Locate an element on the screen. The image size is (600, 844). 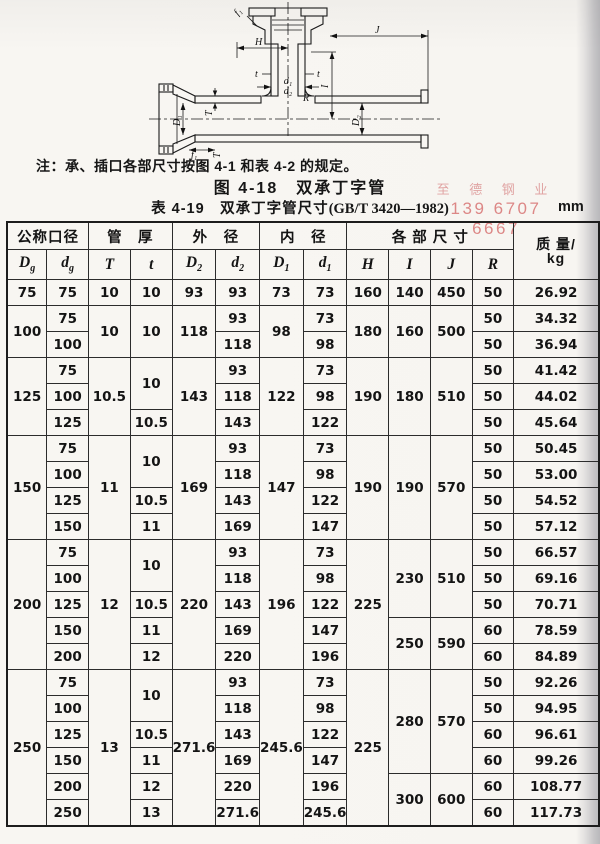
table-cell: 169 is located at coordinates (194, 487).